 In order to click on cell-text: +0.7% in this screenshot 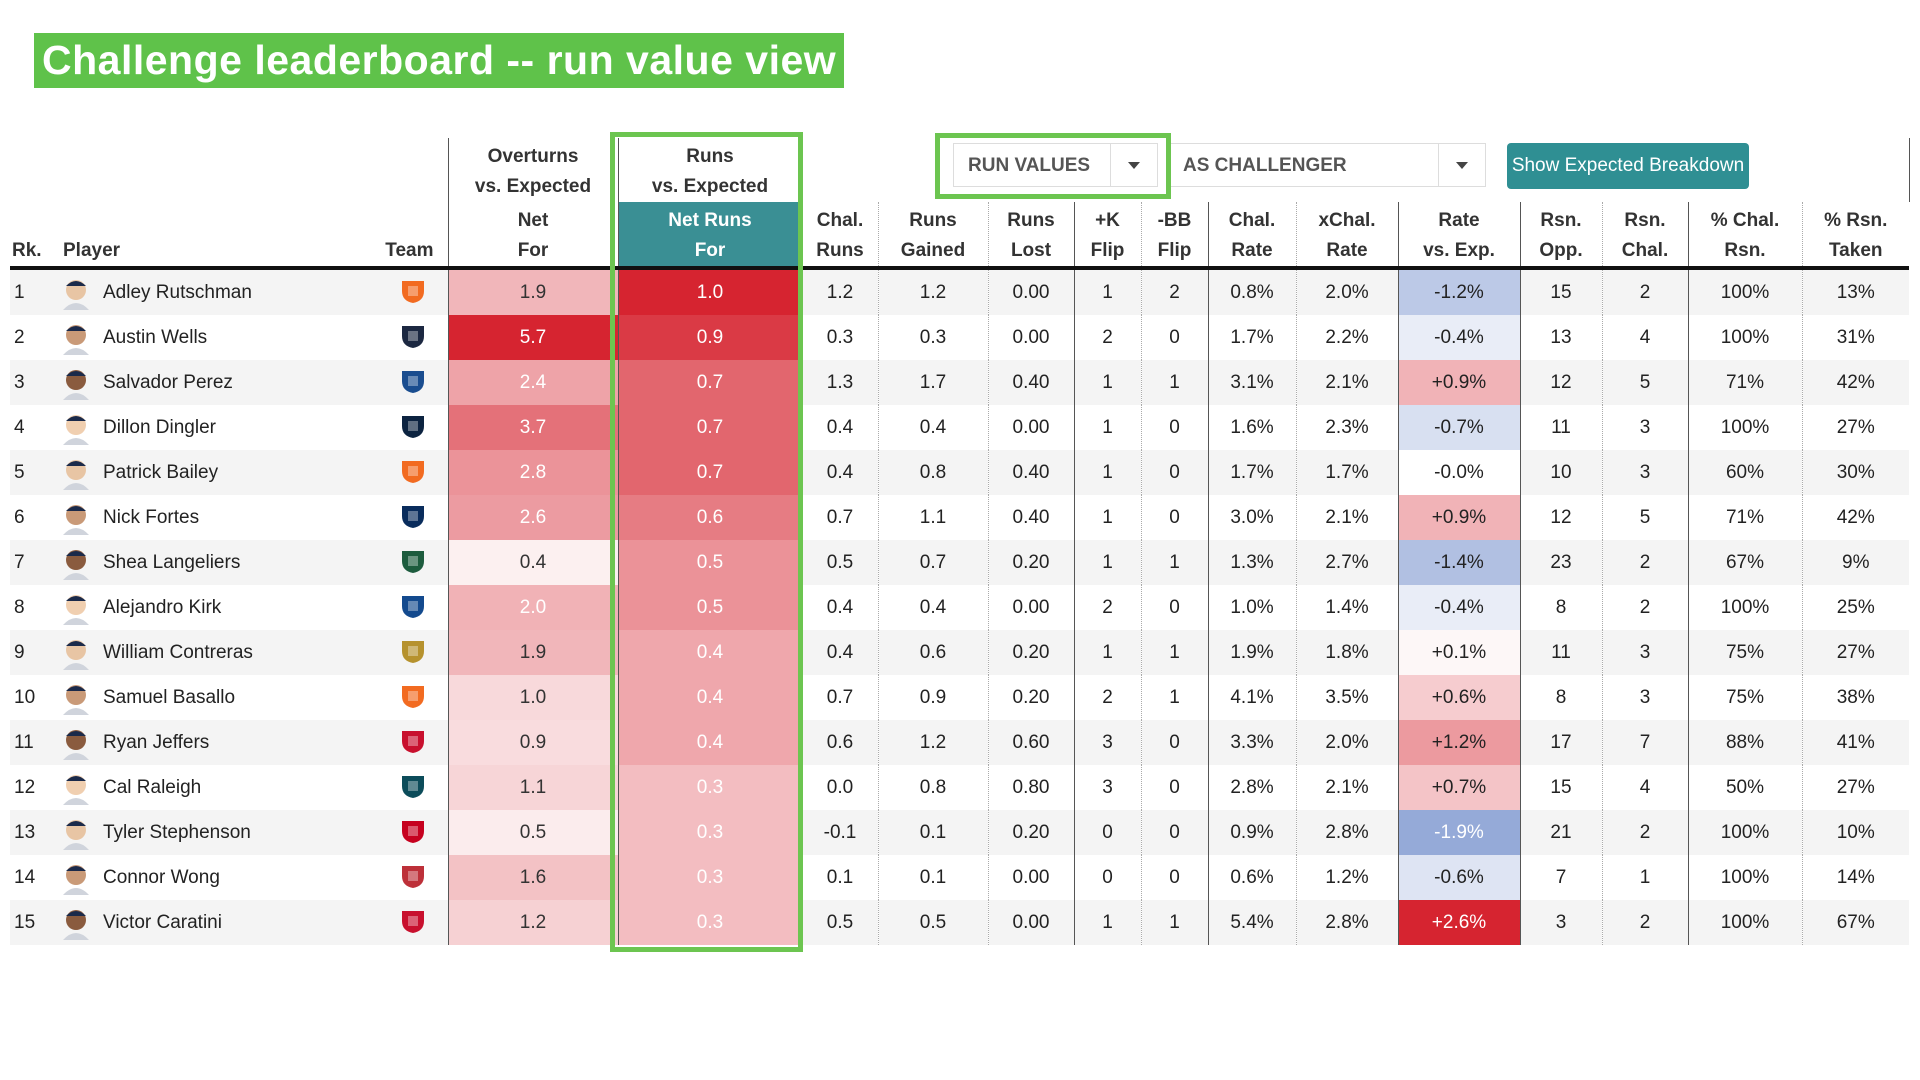, I will do `click(1459, 787)`.